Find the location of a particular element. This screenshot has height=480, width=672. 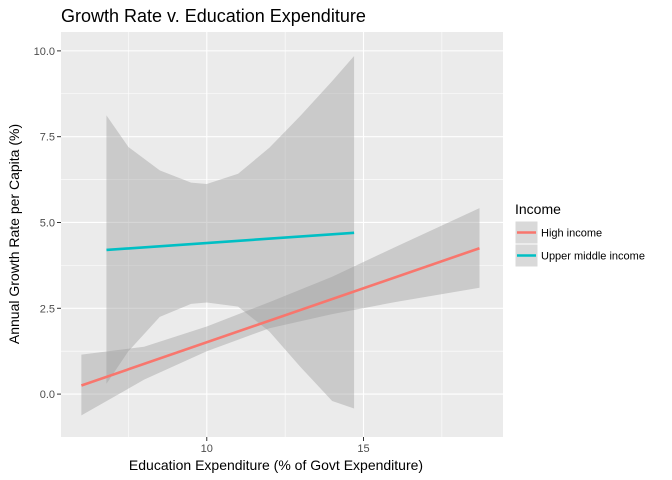

legend-label: High income is located at coordinates (571, 234).